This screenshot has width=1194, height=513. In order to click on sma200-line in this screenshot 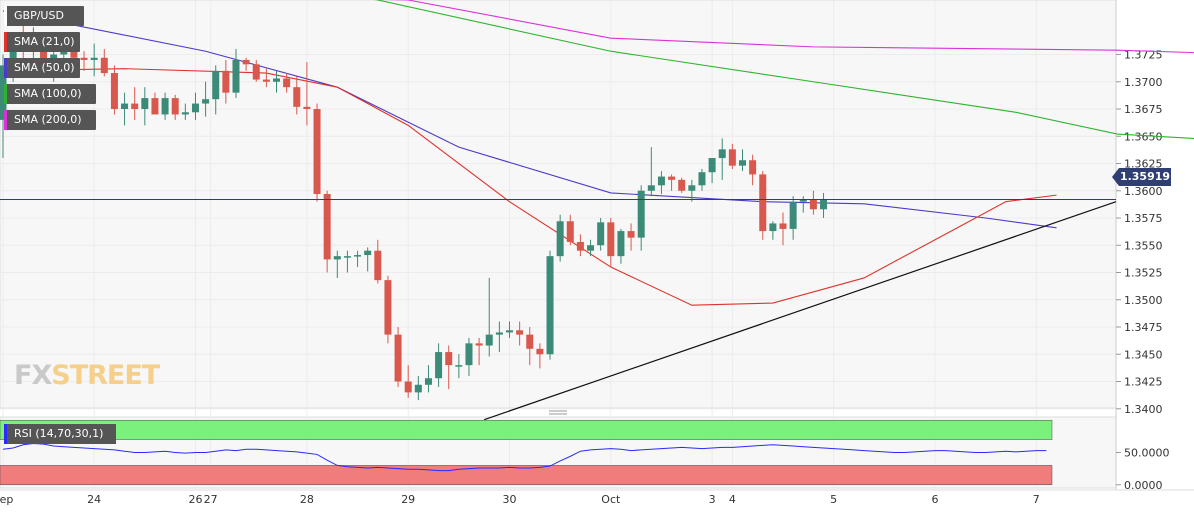, I will do `click(786, 27)`.